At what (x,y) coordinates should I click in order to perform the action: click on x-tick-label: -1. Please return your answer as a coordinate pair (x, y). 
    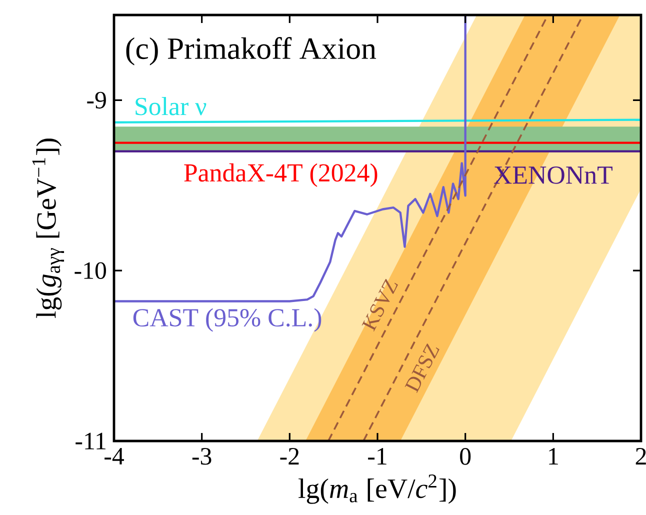
    Looking at the image, I should click on (377, 456).